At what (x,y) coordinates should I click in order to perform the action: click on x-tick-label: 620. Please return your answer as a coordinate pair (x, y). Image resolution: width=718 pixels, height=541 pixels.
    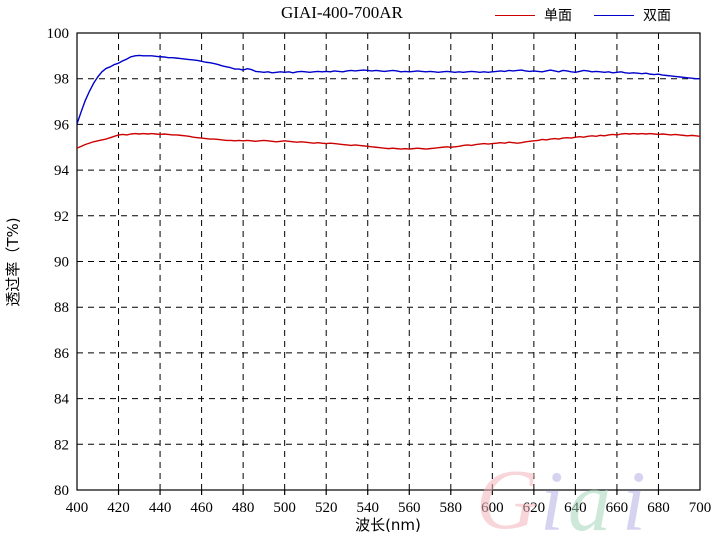
    Looking at the image, I should click on (534, 508).